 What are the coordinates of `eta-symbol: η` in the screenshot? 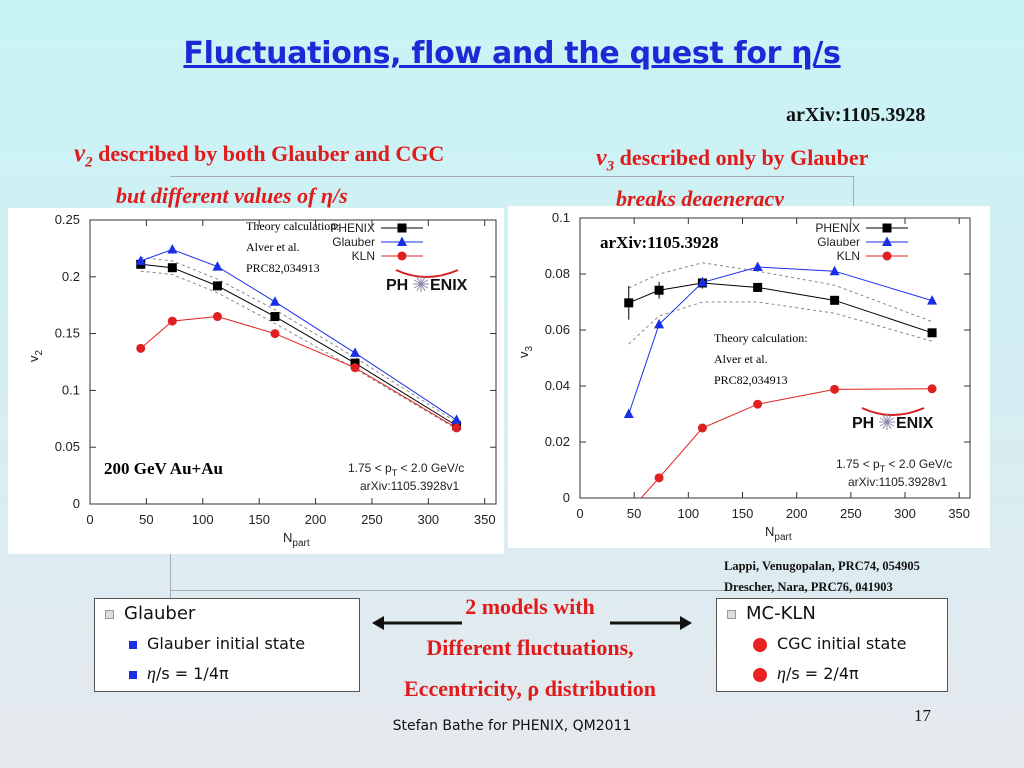 It's located at (781, 673).